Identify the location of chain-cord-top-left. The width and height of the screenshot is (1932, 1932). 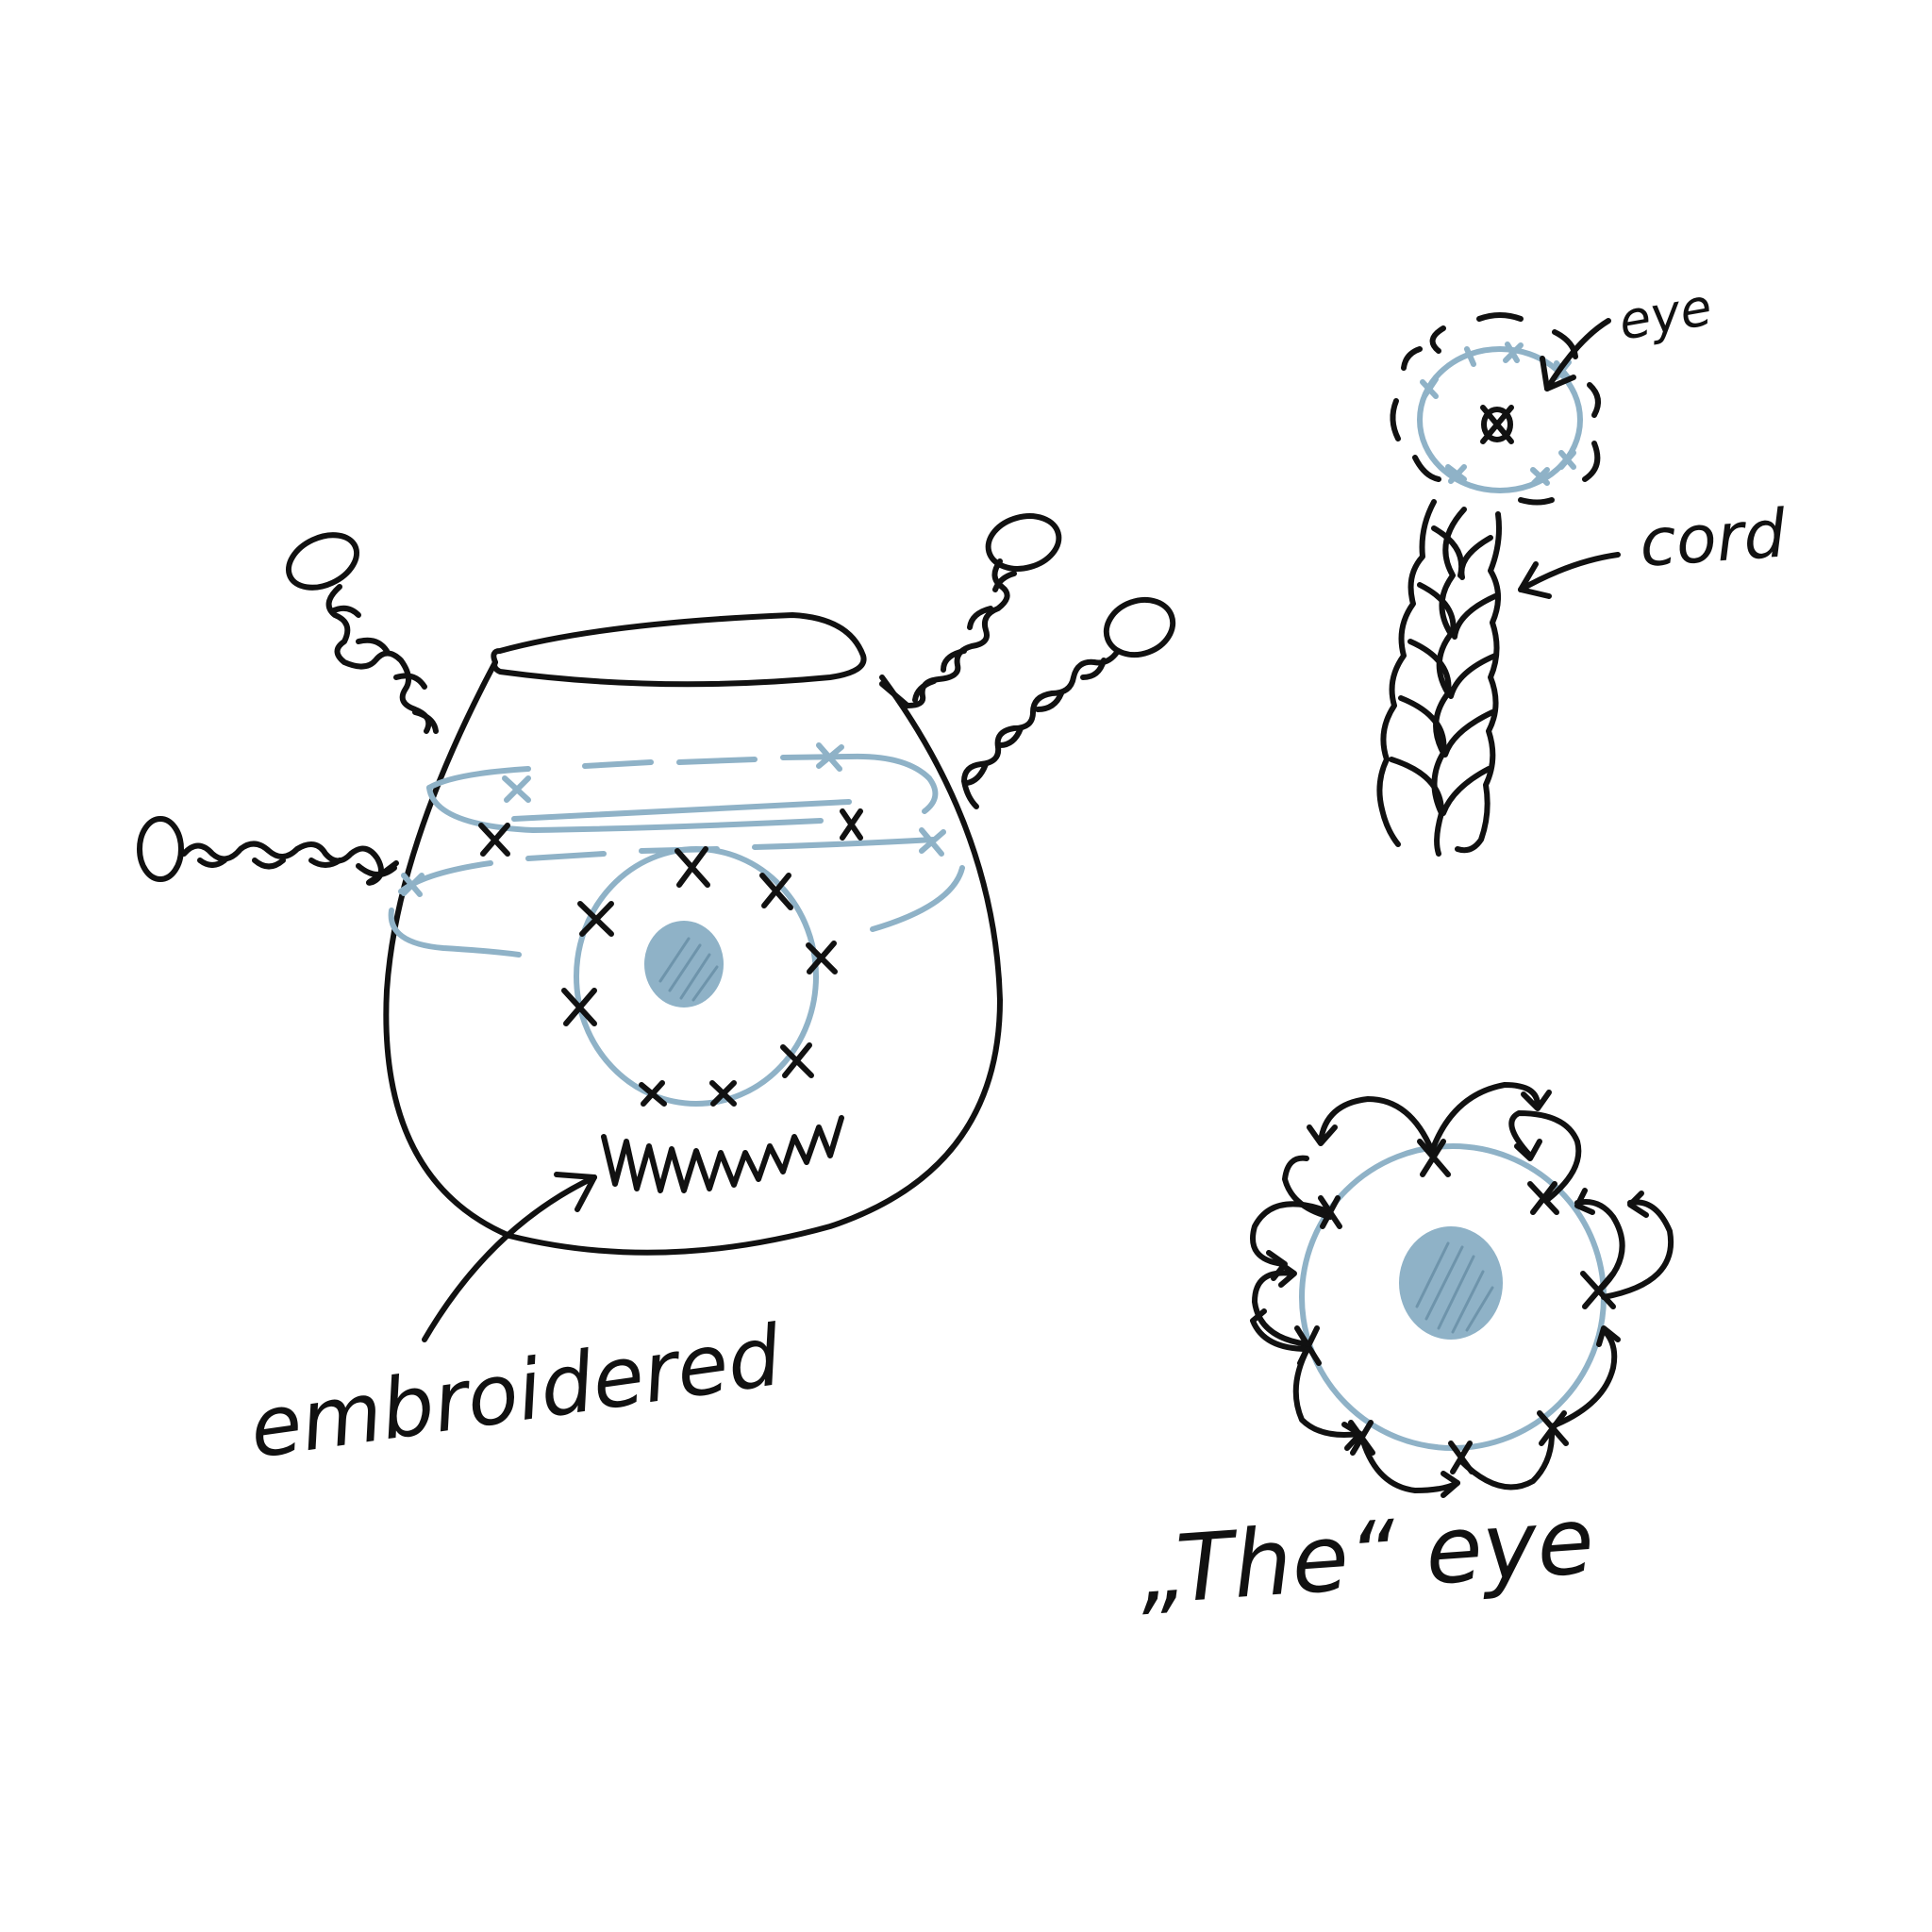
(358, 628).